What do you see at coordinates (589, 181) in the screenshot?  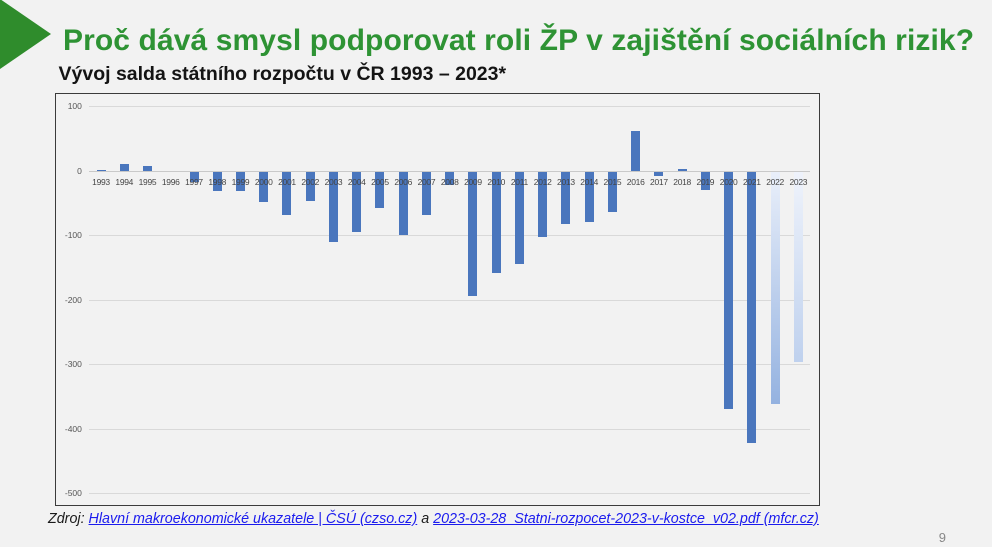 I see `x-axis-label-2014: 2014` at bounding box center [589, 181].